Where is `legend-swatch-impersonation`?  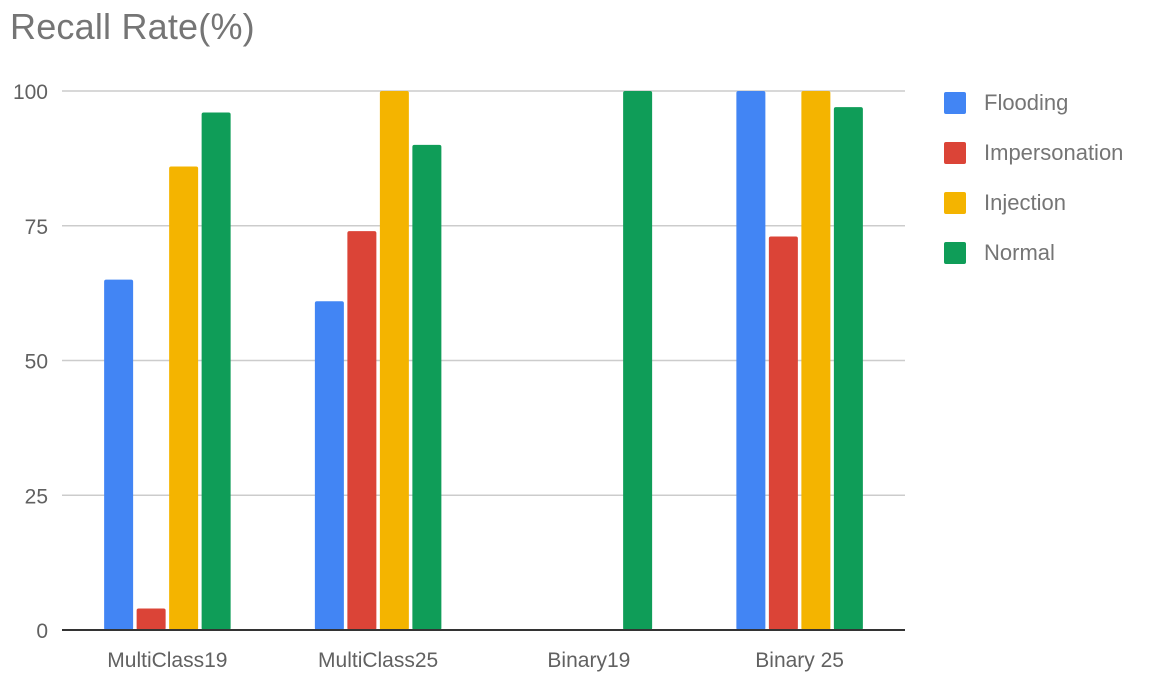 legend-swatch-impersonation is located at coordinates (955, 153).